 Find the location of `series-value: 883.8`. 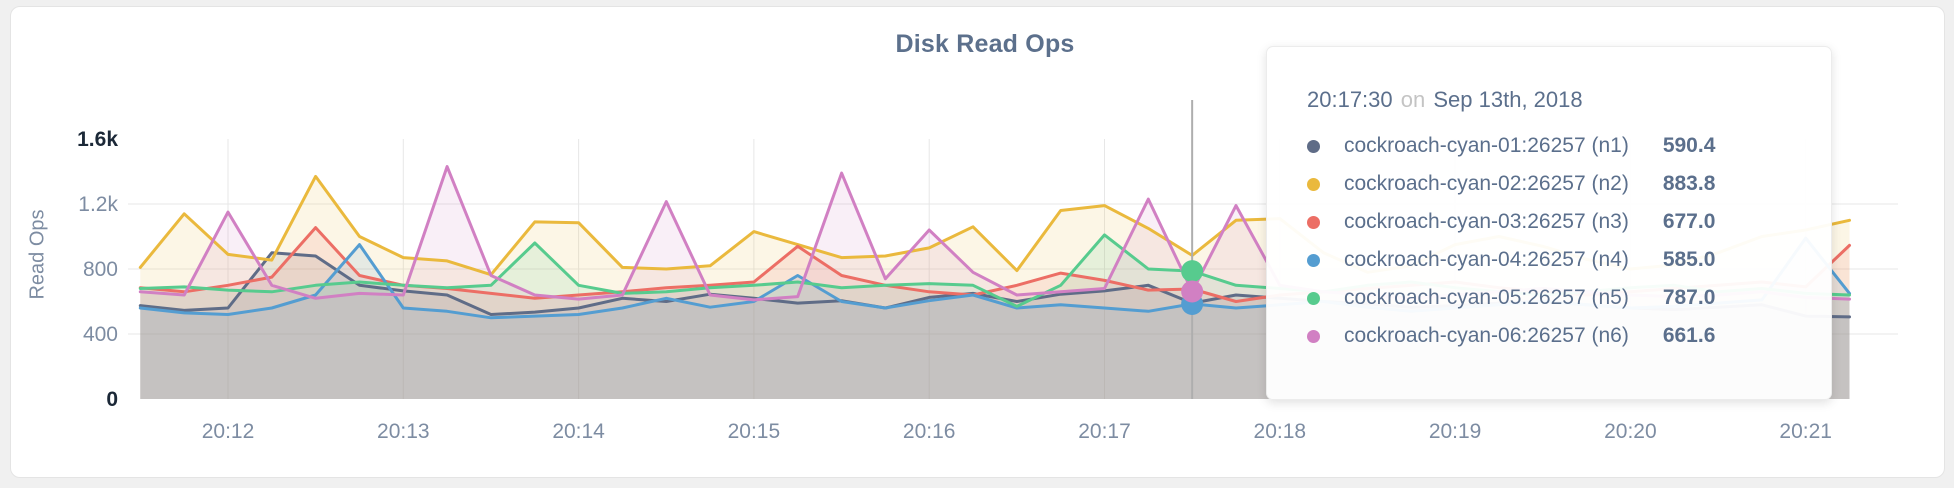

series-value: 883.8 is located at coordinates (1689, 183).